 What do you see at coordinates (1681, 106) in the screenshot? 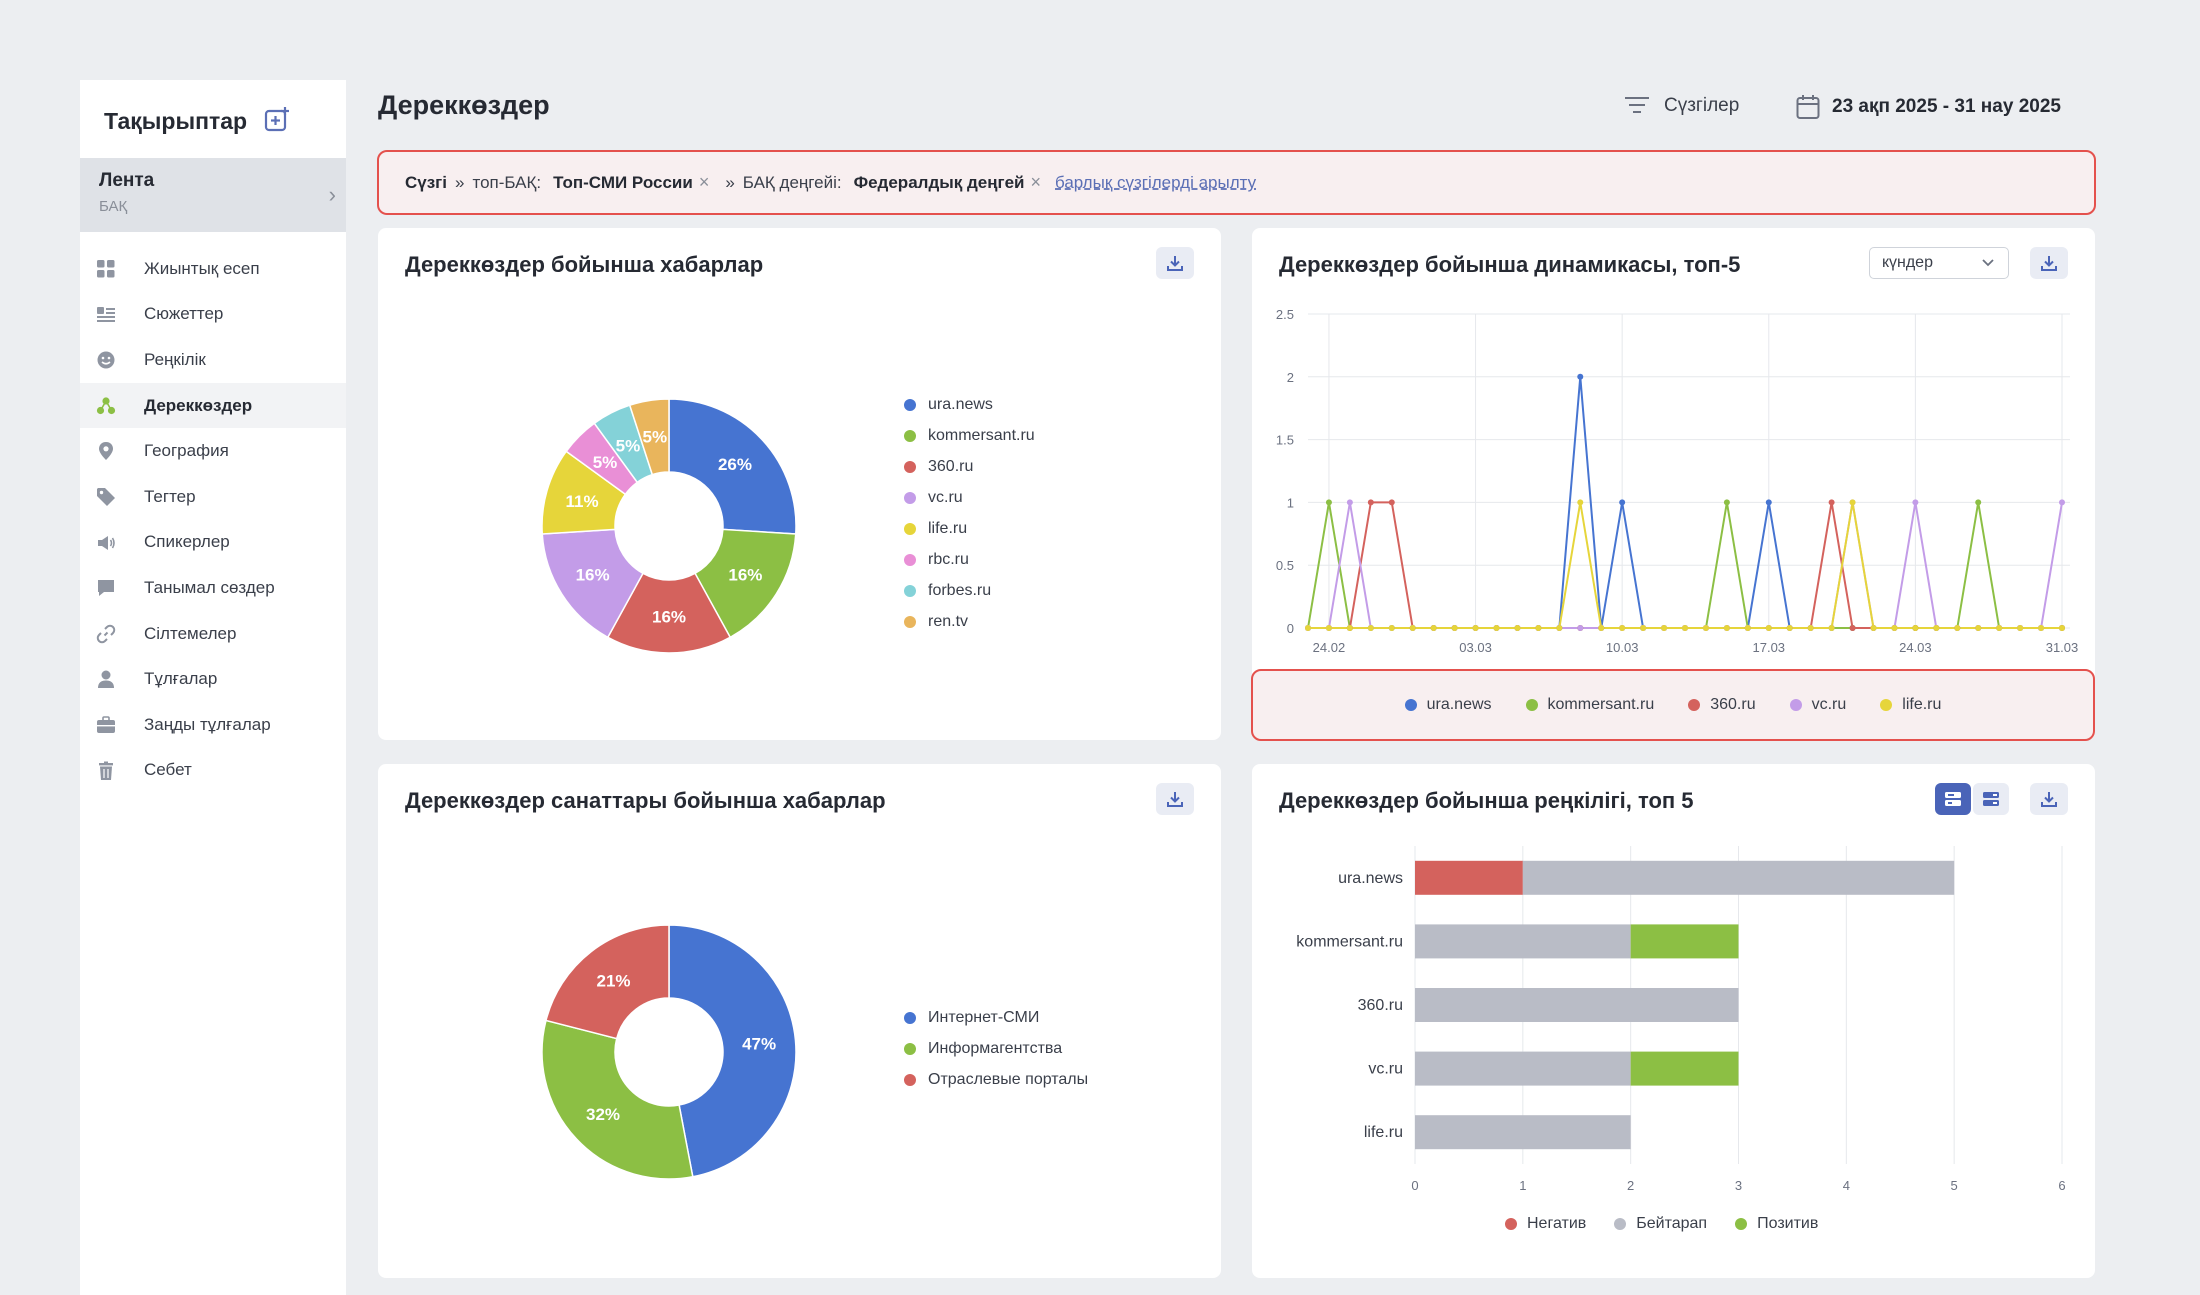
I see `filters-button: Сүзгілер` at bounding box center [1681, 106].